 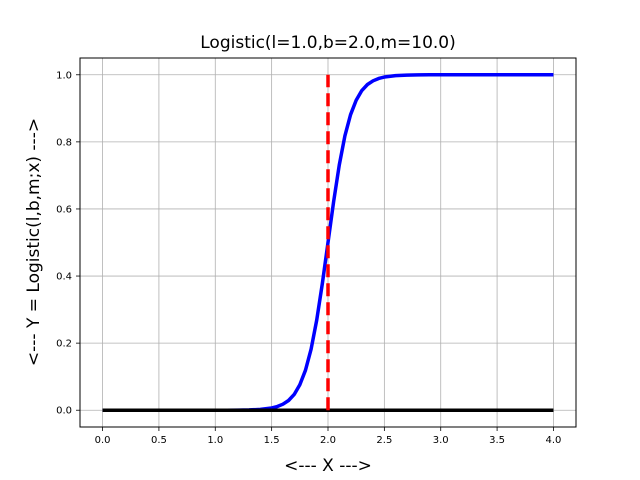 What do you see at coordinates (34, 242) in the screenshot?
I see `y-axis-title: <--- Y = Logistic(l,b,m;x) --->` at bounding box center [34, 242].